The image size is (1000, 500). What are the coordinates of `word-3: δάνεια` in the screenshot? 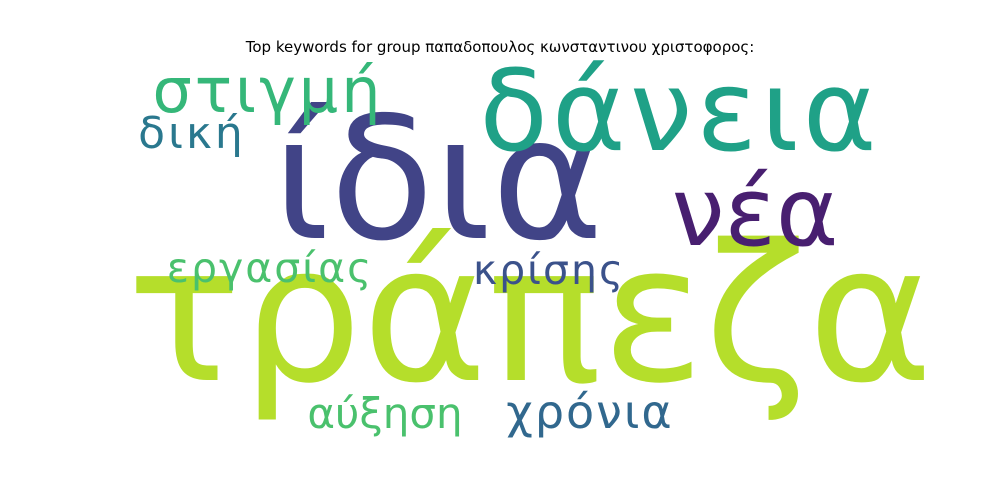 It's located at (679, 112).